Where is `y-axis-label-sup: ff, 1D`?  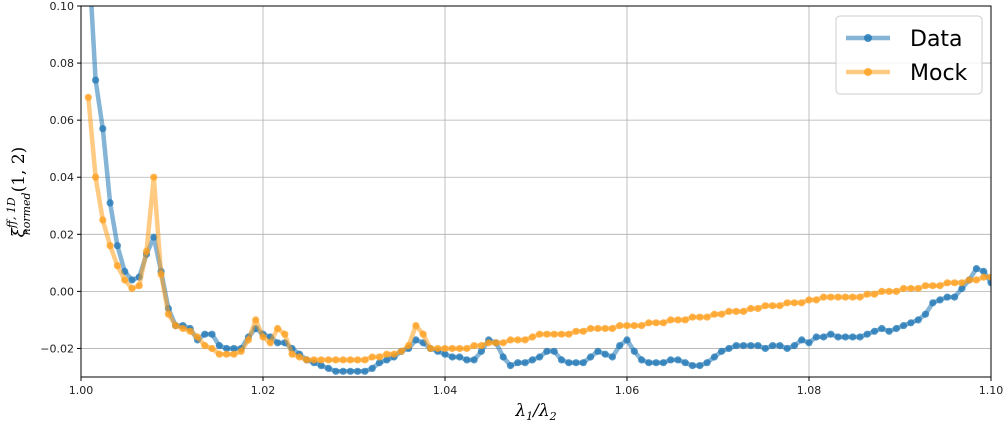
y-axis-label-sup: ff, 1D is located at coordinates (11, 213).